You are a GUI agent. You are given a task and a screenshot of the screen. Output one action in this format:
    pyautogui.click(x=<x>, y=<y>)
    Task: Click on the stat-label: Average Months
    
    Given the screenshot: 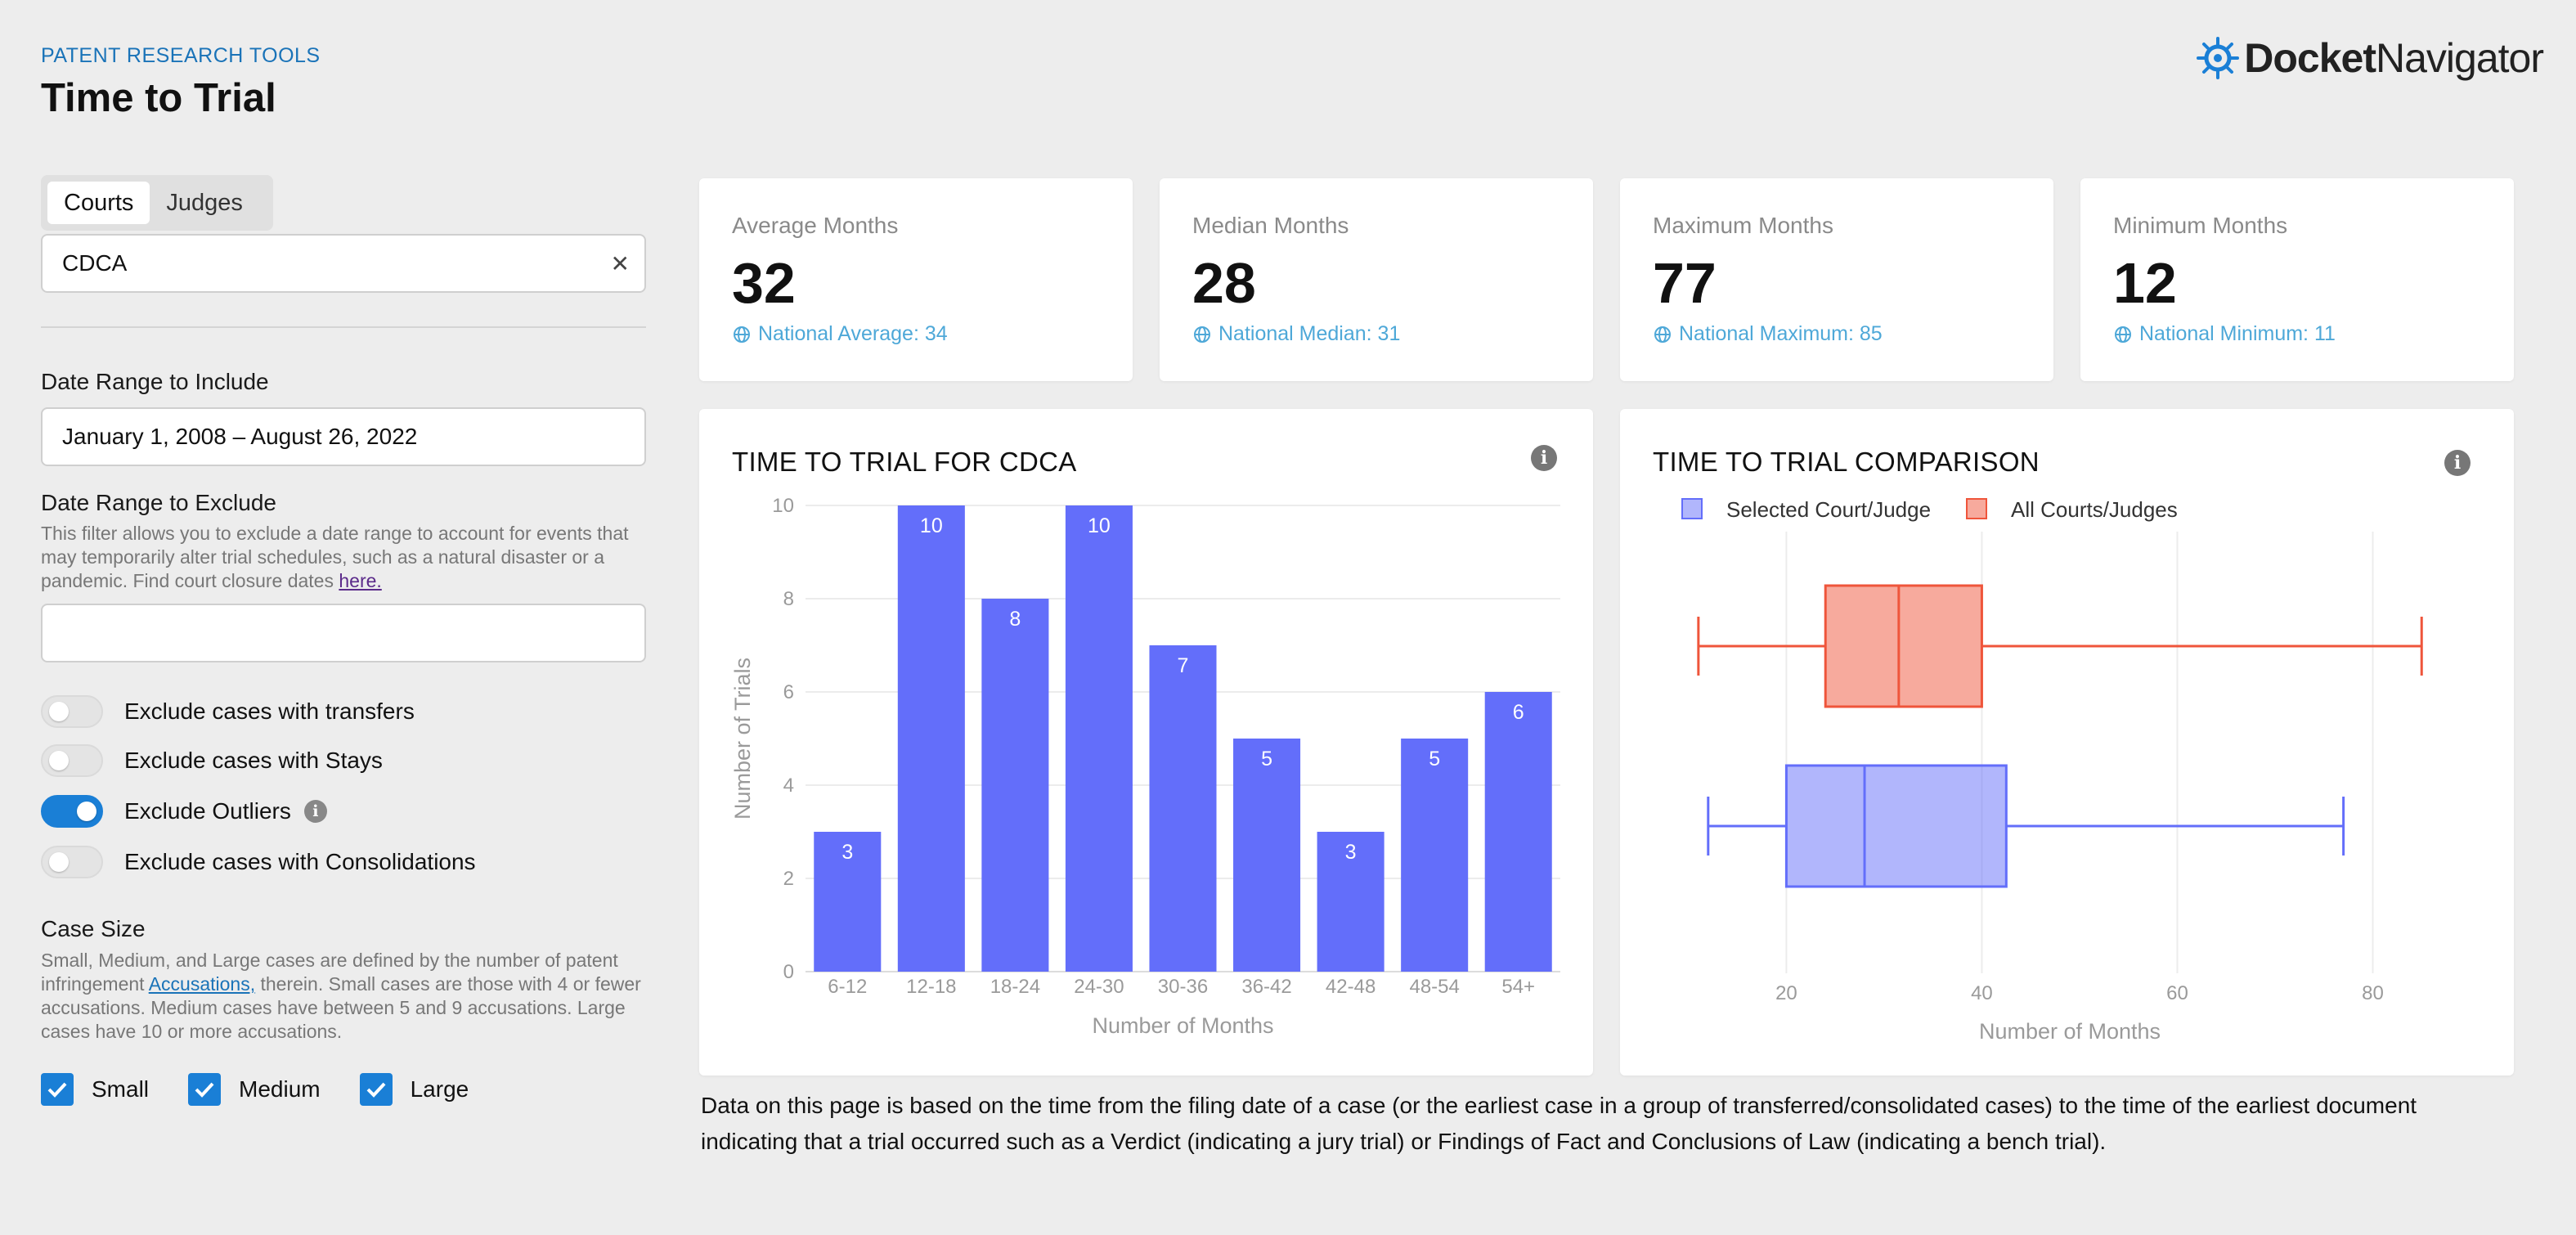 What is the action you would take?
    pyautogui.click(x=816, y=225)
    